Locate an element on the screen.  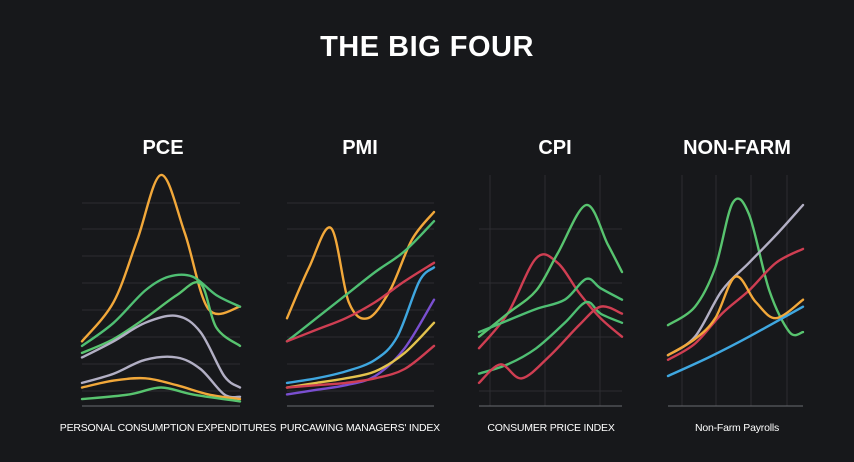
panel-caption-pmi: PURCAWING MANAGERS' INDEX is located at coordinates (360, 428).